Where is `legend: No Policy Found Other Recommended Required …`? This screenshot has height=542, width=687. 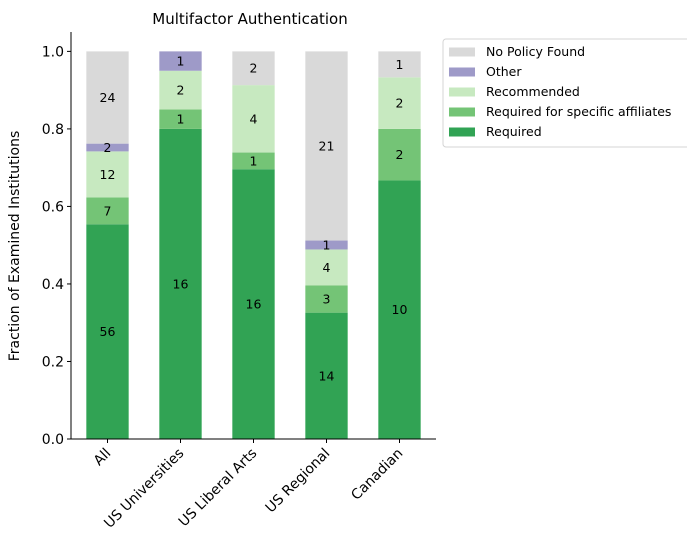 legend: No Policy Found Other Recommended Required … is located at coordinates (564, 93).